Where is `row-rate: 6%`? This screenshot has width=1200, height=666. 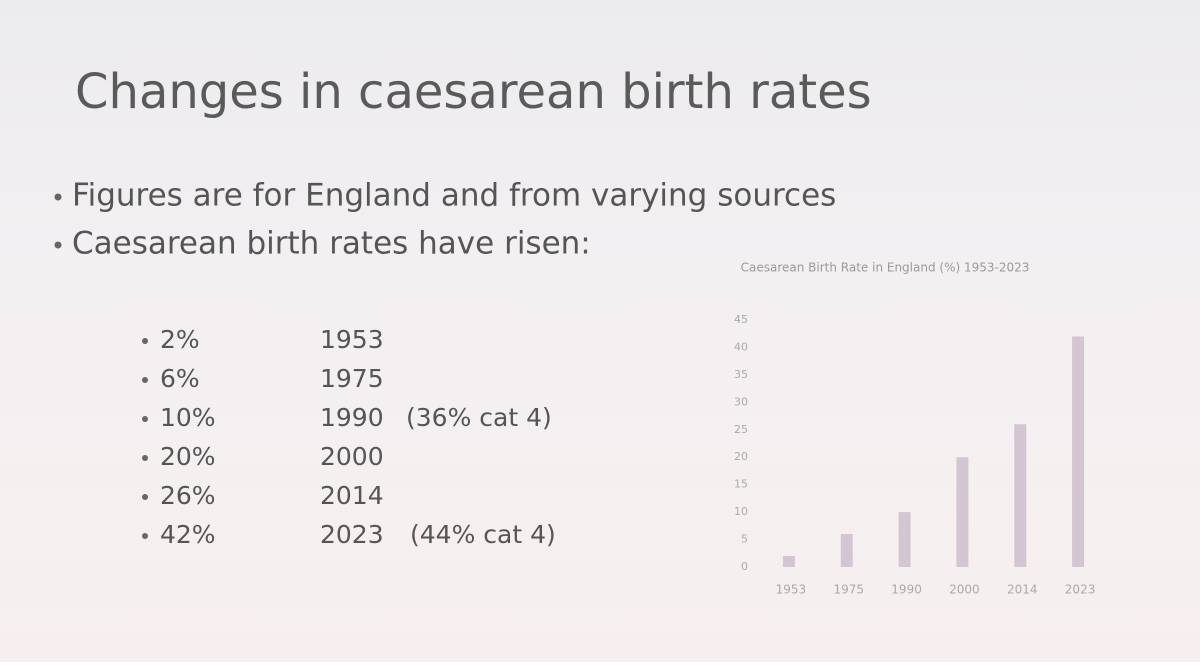
row-rate: 6% is located at coordinates (180, 378).